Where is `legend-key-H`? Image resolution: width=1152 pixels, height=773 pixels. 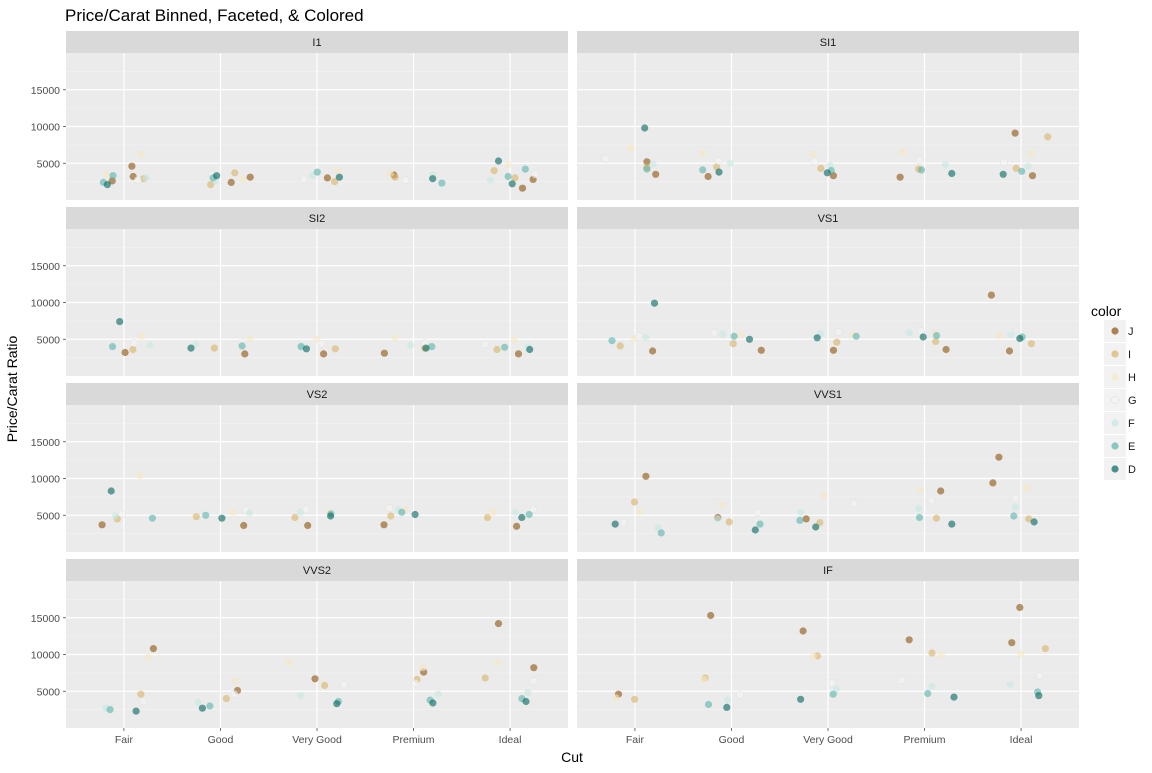 legend-key-H is located at coordinates (1115, 377).